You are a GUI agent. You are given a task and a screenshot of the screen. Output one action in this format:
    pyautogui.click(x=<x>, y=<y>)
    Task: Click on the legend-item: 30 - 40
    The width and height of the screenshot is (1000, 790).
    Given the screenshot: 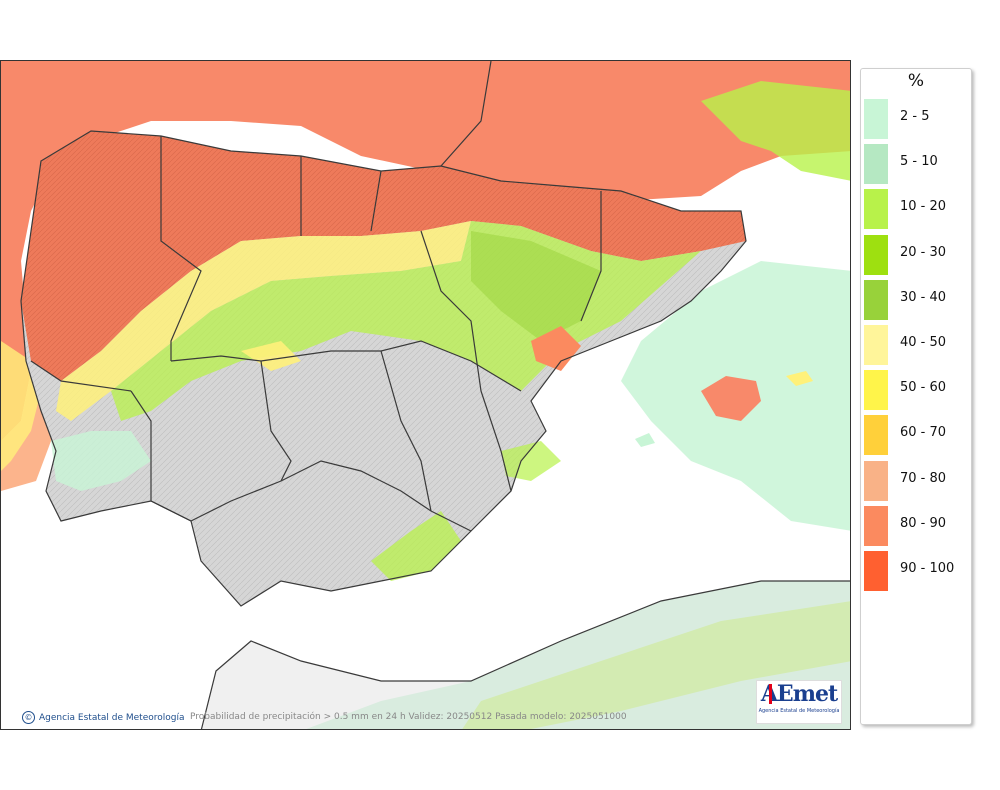 What is the action you would take?
    pyautogui.click(x=916, y=299)
    